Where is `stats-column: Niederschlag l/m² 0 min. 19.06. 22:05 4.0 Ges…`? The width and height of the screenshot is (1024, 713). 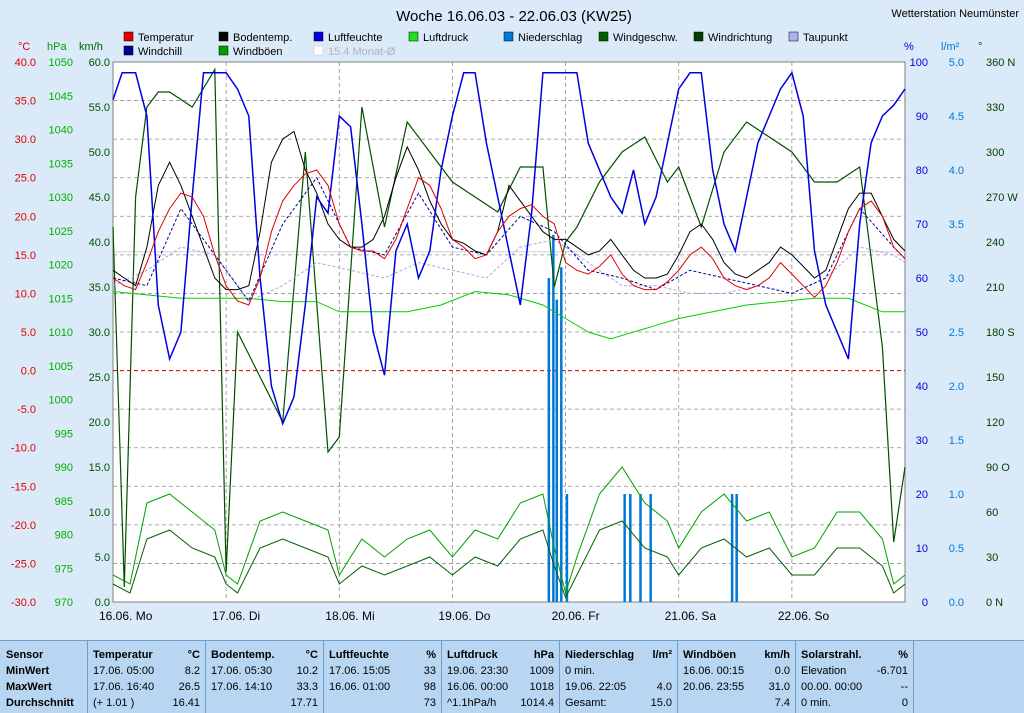
stats-column: Niederschlag l/m² 0 min. 19.06. 22:05 4.0 Ges… is located at coordinates (618, 677).